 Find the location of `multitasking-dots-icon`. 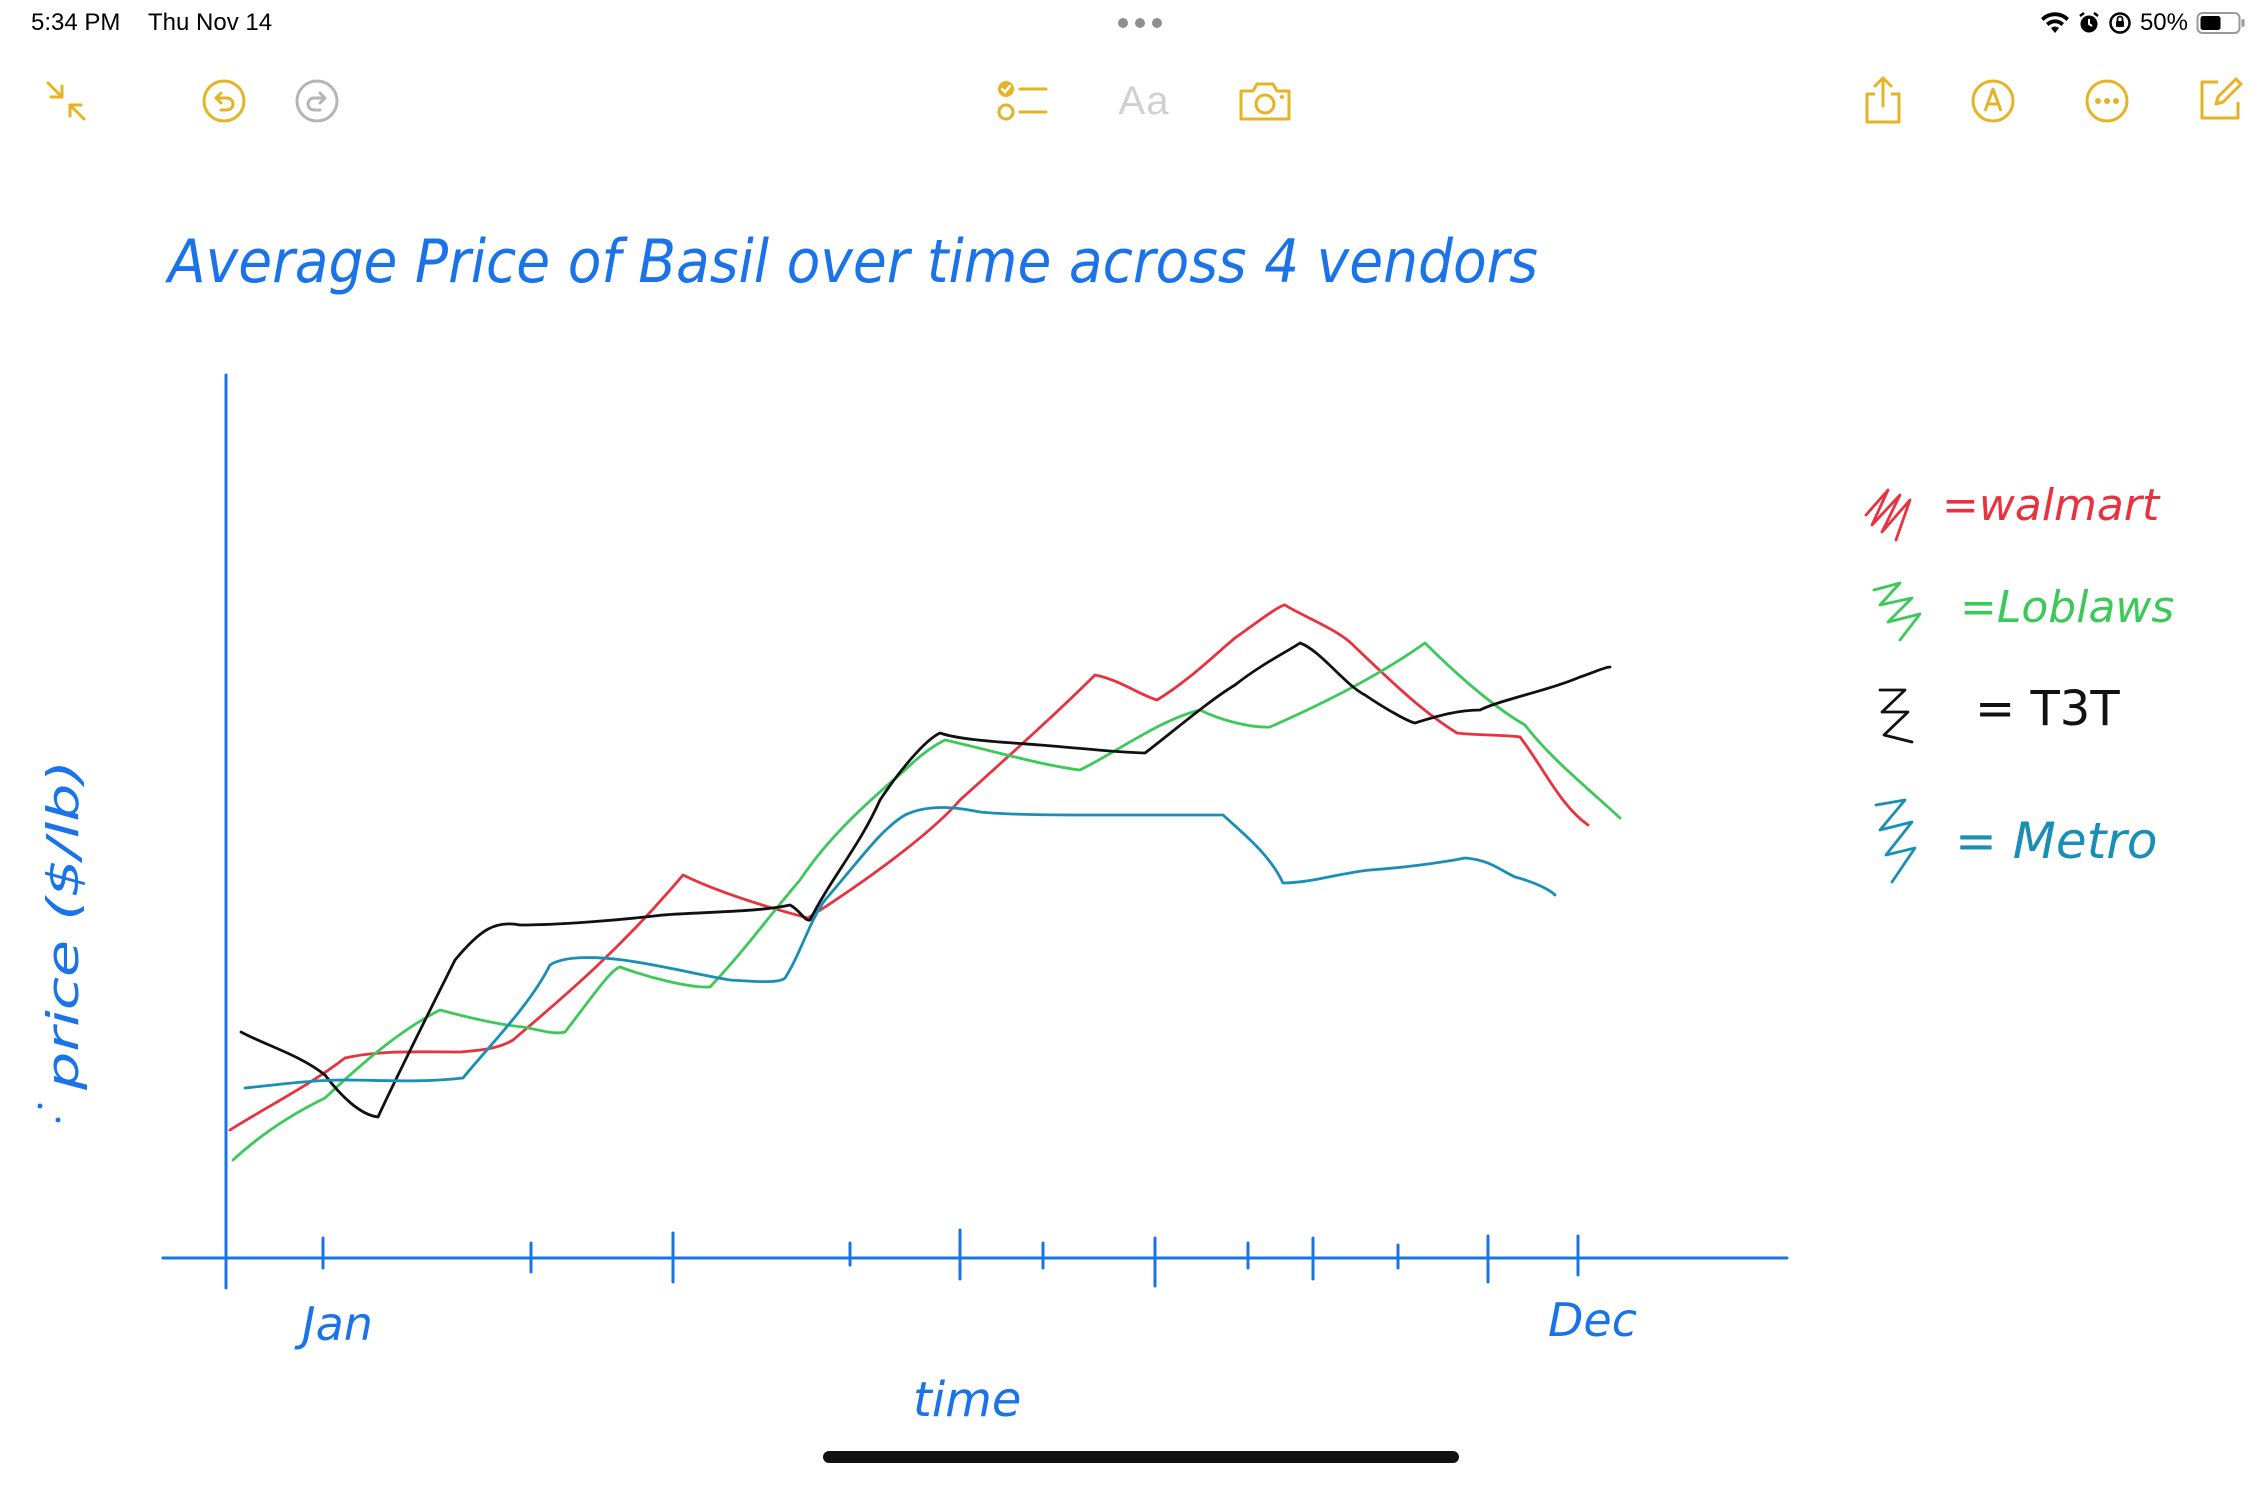

multitasking-dots-icon is located at coordinates (1140, 23).